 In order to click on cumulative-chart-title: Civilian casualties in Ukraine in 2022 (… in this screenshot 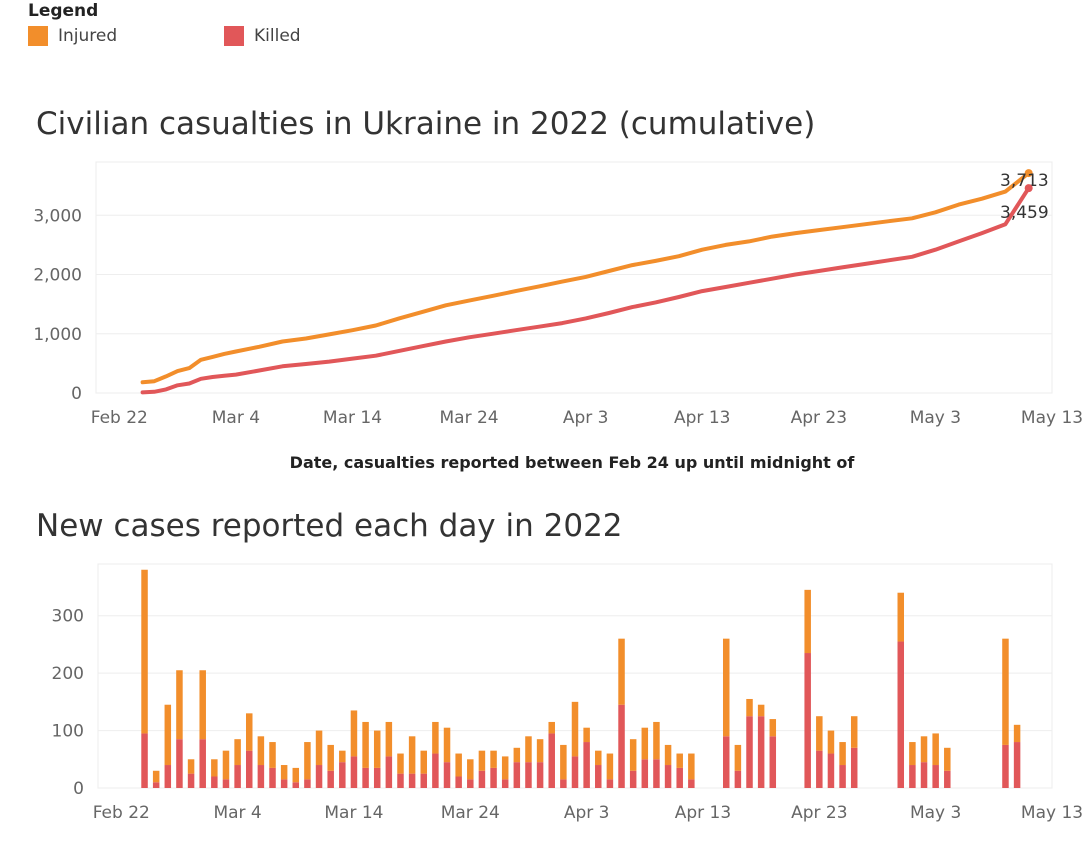, I will do `click(426, 124)`.